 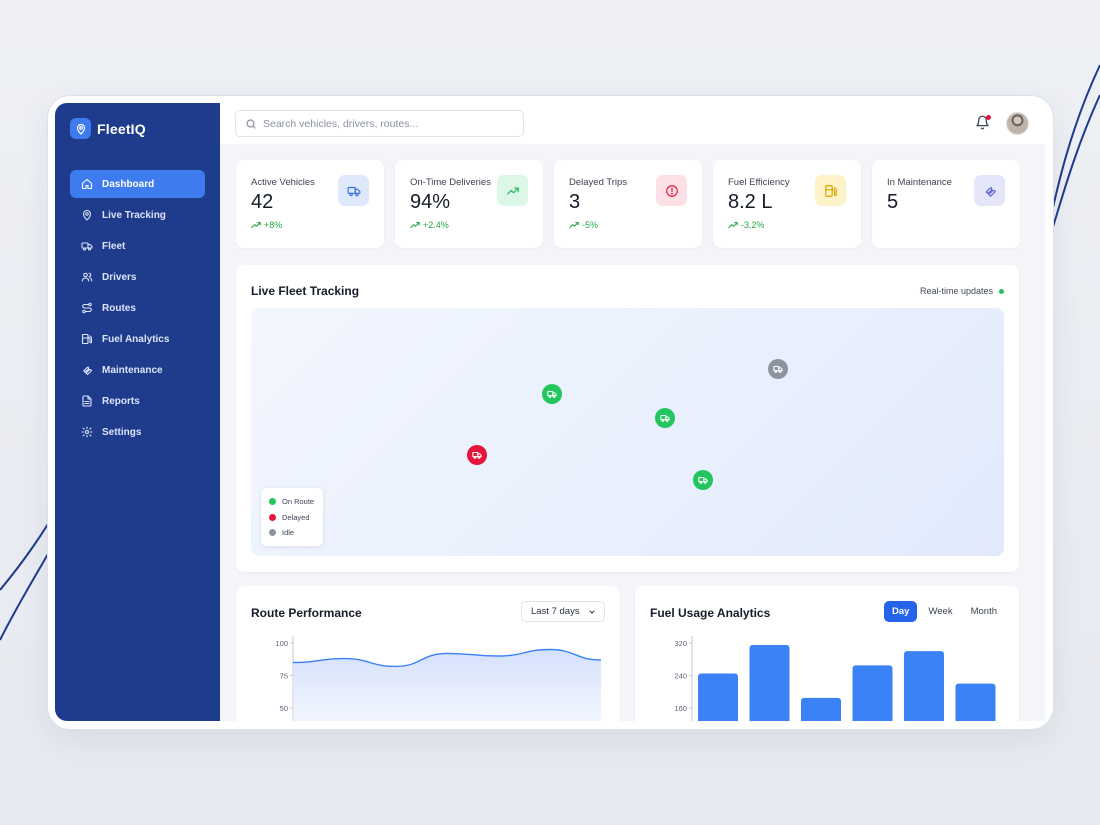 What do you see at coordinates (680, 643) in the screenshot?
I see `y-tick-label: 320` at bounding box center [680, 643].